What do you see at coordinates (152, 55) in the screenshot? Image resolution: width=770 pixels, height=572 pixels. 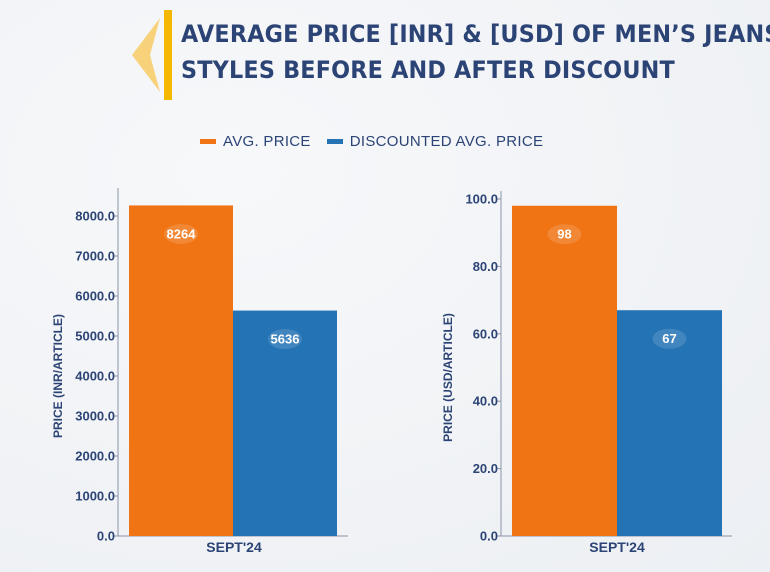 I see `brand-logo-icon` at bounding box center [152, 55].